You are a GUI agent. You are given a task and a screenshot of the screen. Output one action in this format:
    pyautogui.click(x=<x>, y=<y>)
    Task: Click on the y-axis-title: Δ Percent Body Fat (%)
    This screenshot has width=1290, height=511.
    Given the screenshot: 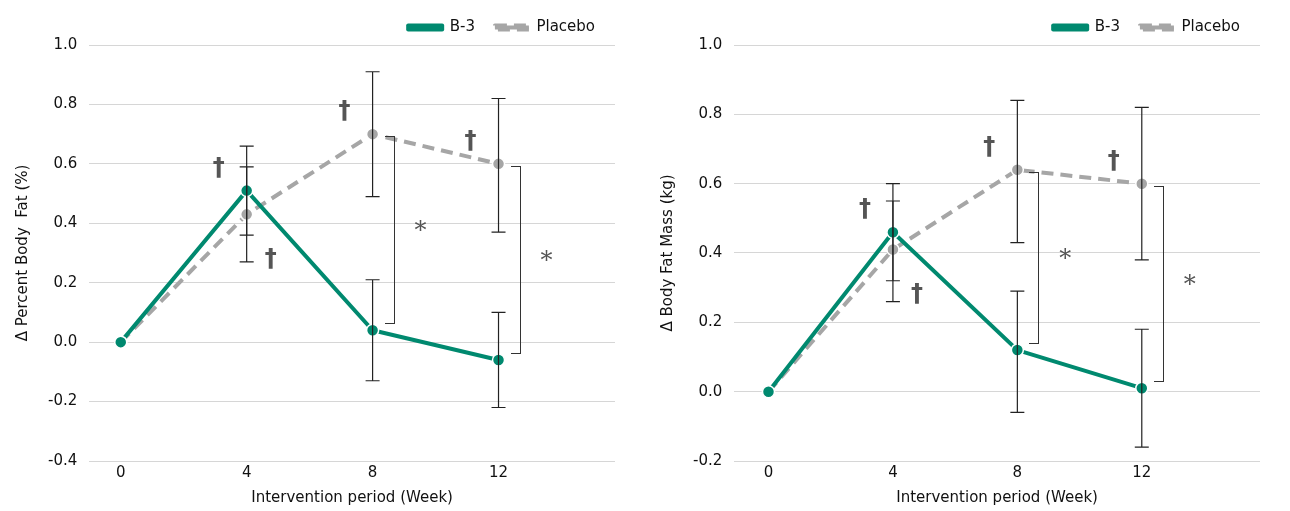 What is the action you would take?
    pyautogui.click(x=21, y=253)
    